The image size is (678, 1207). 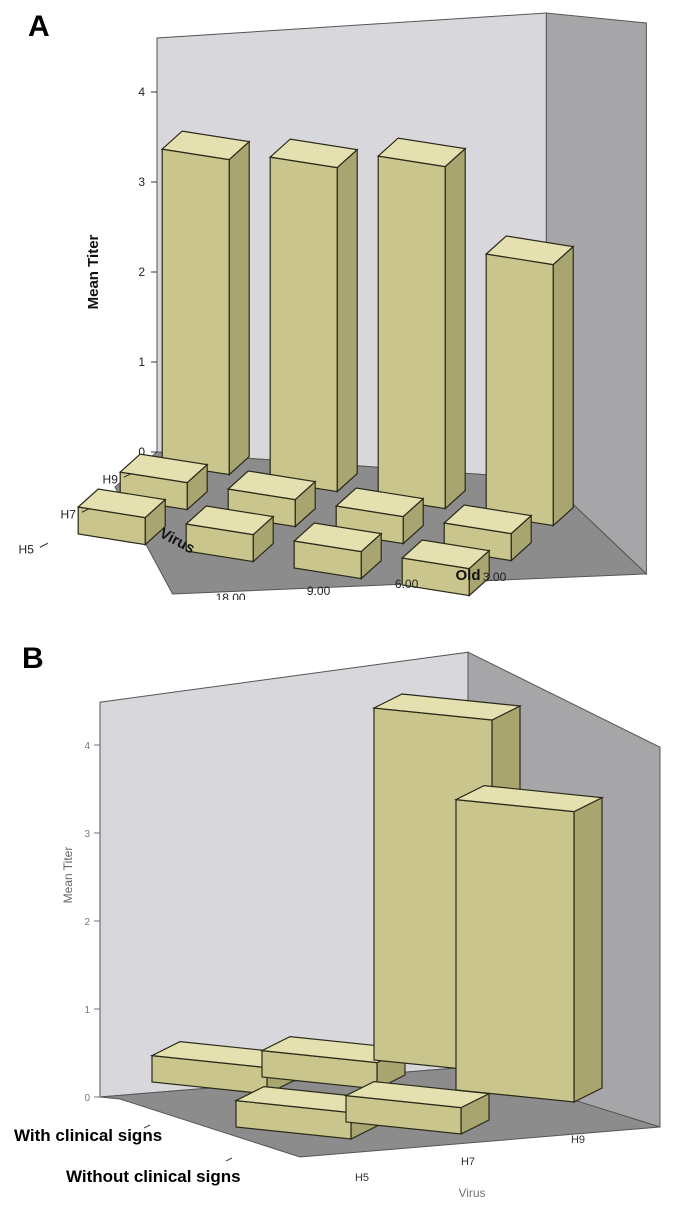 I want to click on x-tick-label-18-00: 18.00, so click(x=231, y=595).